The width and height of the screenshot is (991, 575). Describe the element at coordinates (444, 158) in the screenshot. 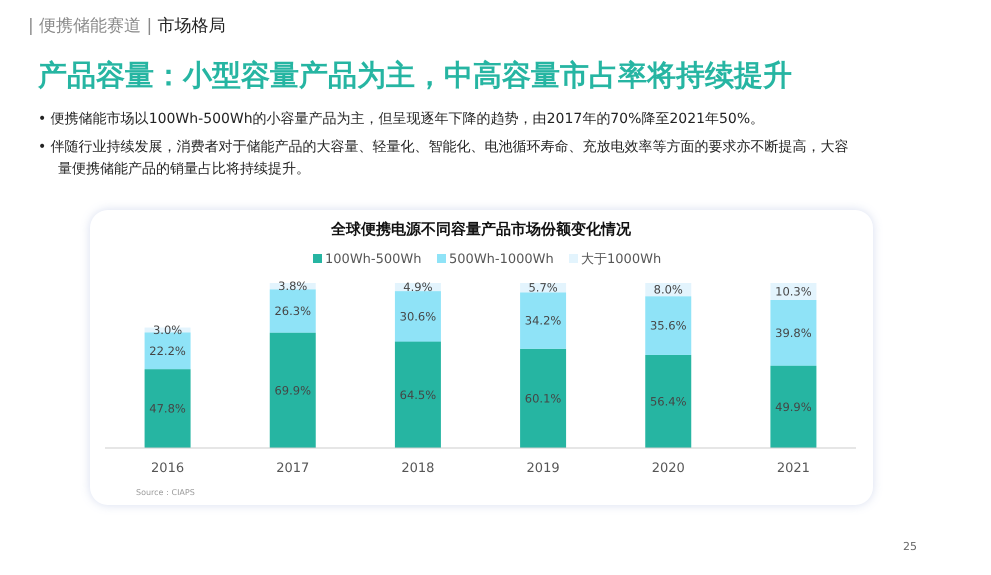

I see `text: • 伴随行业持续发展，消费者对于储能产品的大容量、轻量化、智能化、电池循环寿命、充放电效率等方面的要求亦不断提高，大容量便携储能产品的销量占比将持续提升。` at that location.